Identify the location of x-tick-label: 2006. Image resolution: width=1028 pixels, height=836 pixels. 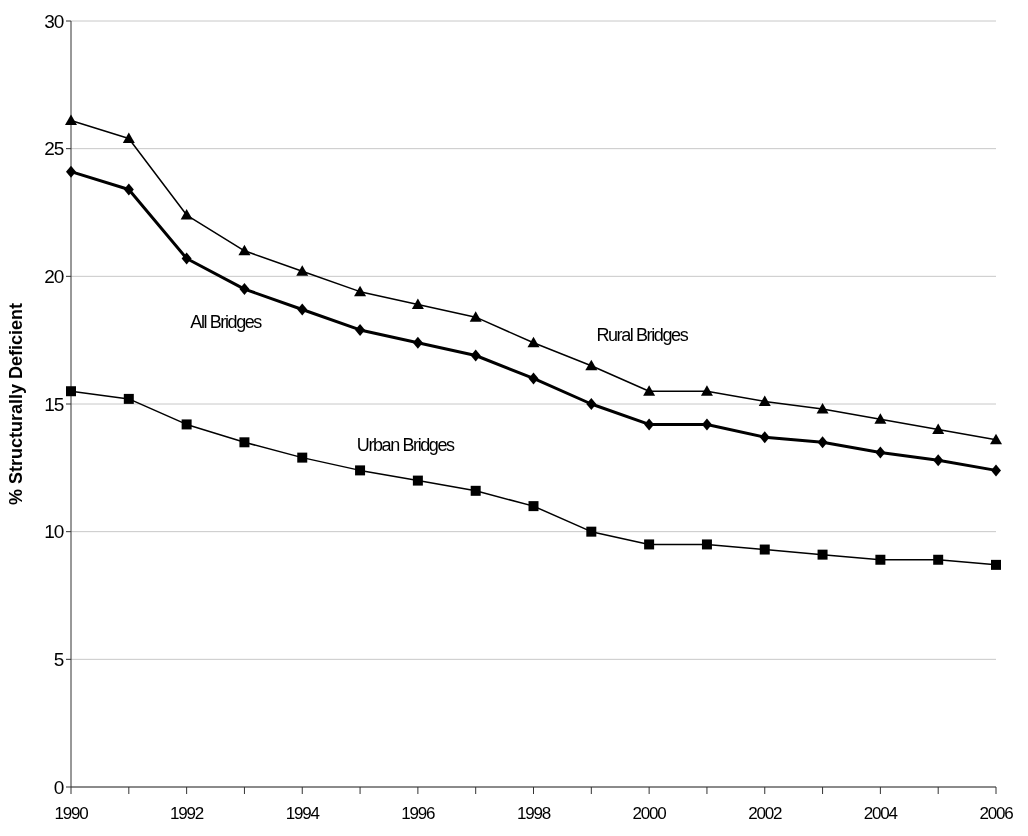
(996, 813).